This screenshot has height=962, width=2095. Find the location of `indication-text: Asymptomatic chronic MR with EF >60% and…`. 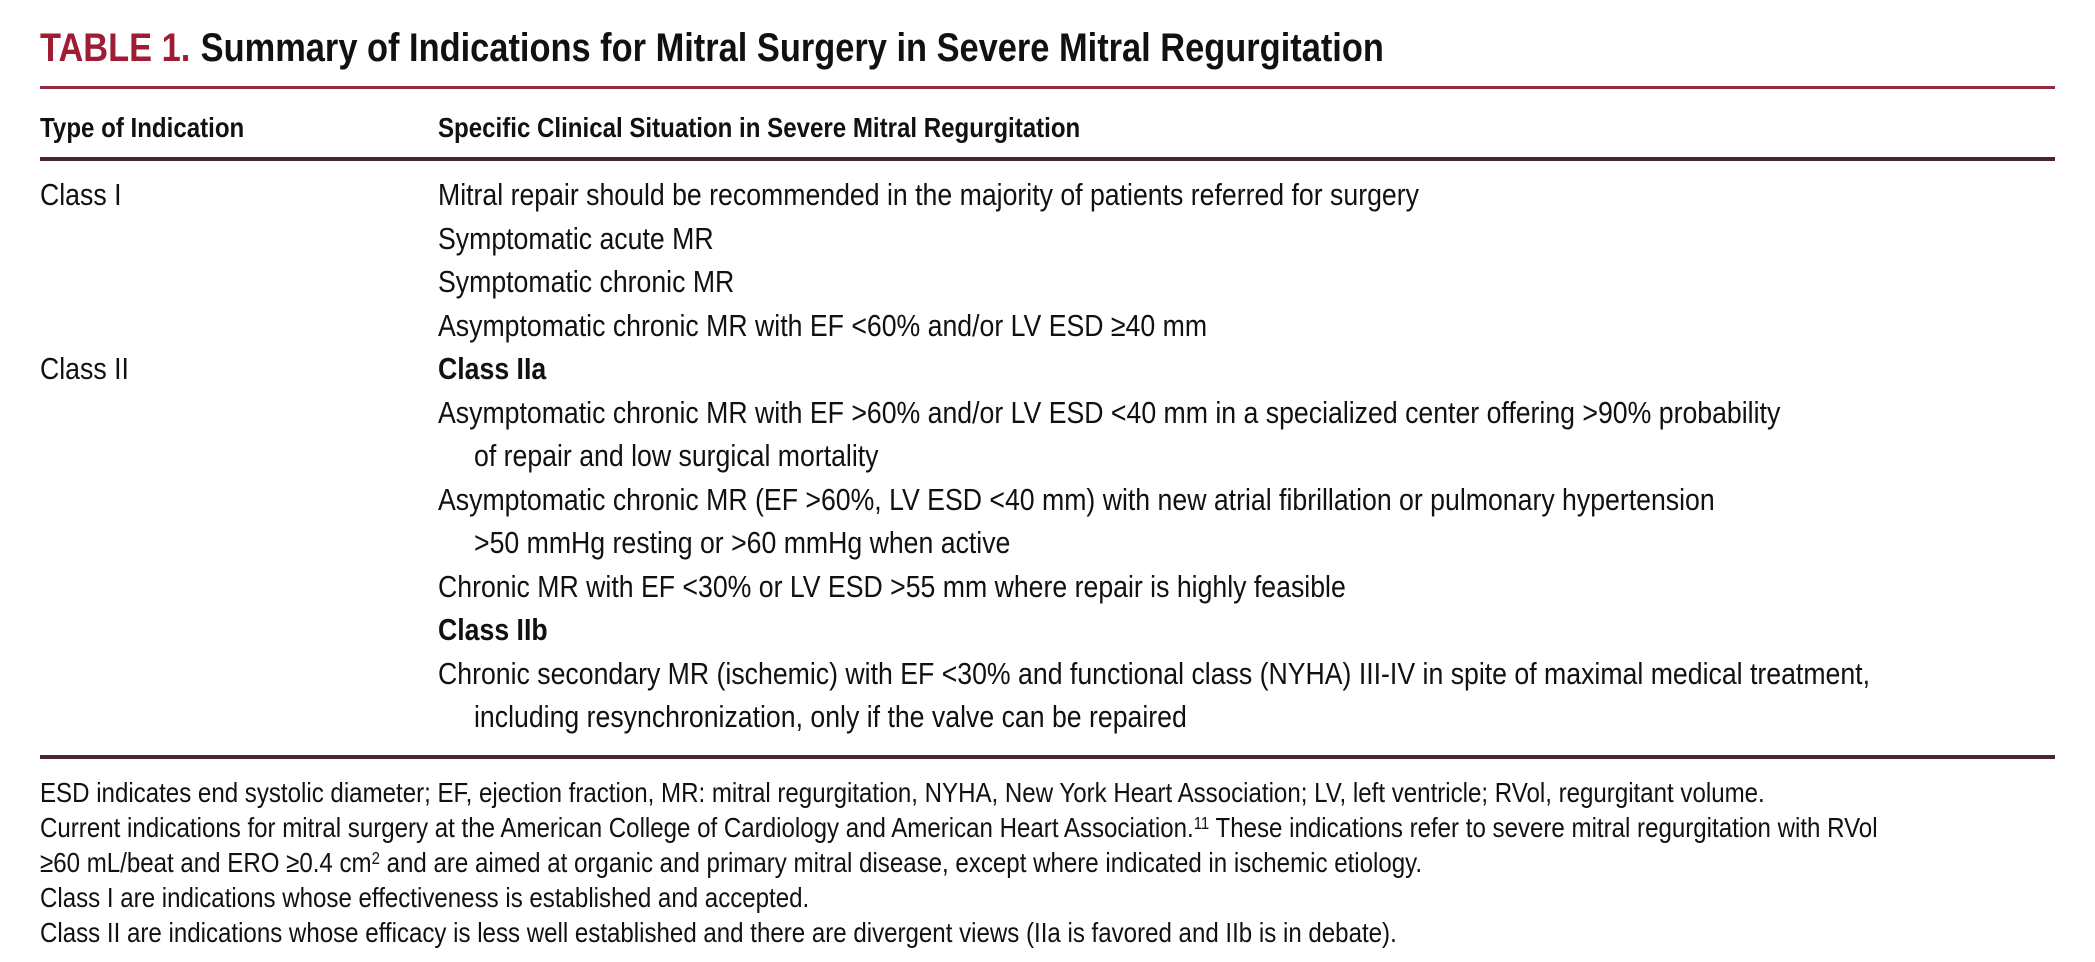

indication-text: Asymptomatic chronic MR with EF >60% and… is located at coordinates (1109, 412).